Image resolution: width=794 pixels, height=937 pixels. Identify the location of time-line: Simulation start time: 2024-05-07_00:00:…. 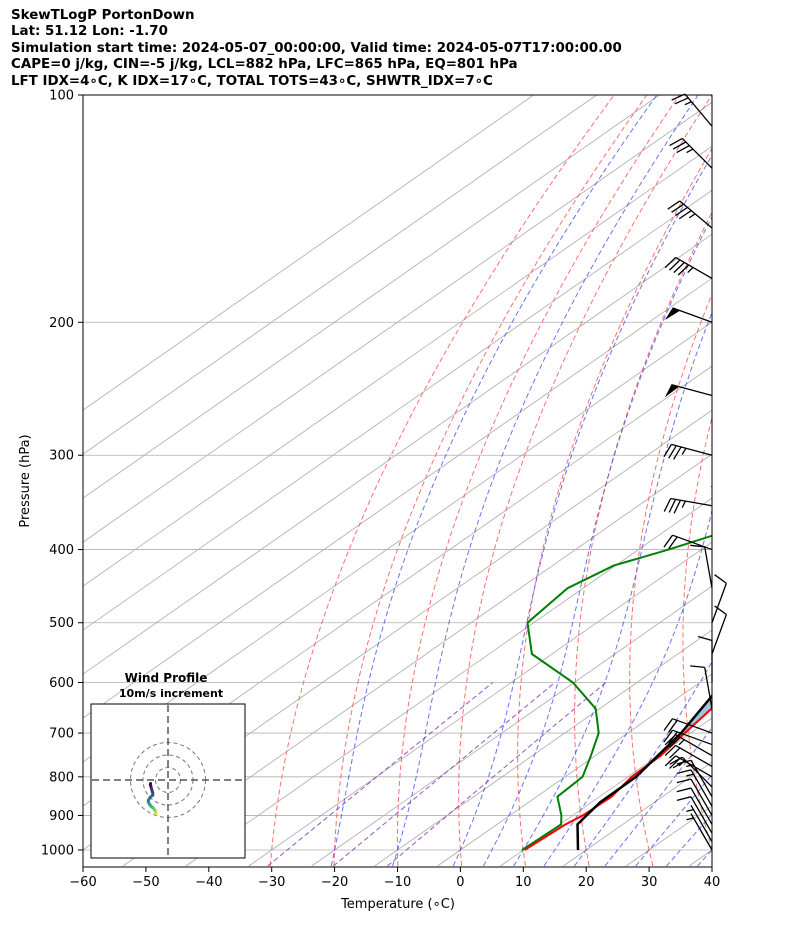
(316, 48).